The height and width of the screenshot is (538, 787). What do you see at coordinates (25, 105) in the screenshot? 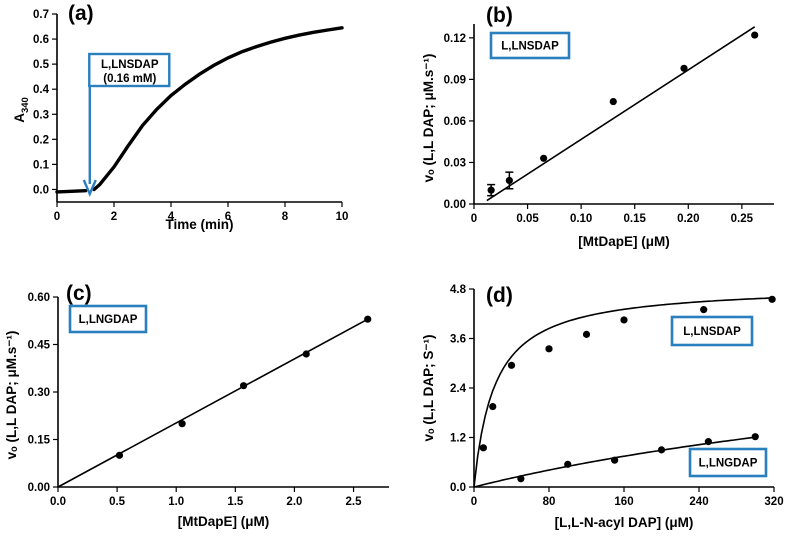
I see `y-axis-label-sub: 340` at bounding box center [25, 105].